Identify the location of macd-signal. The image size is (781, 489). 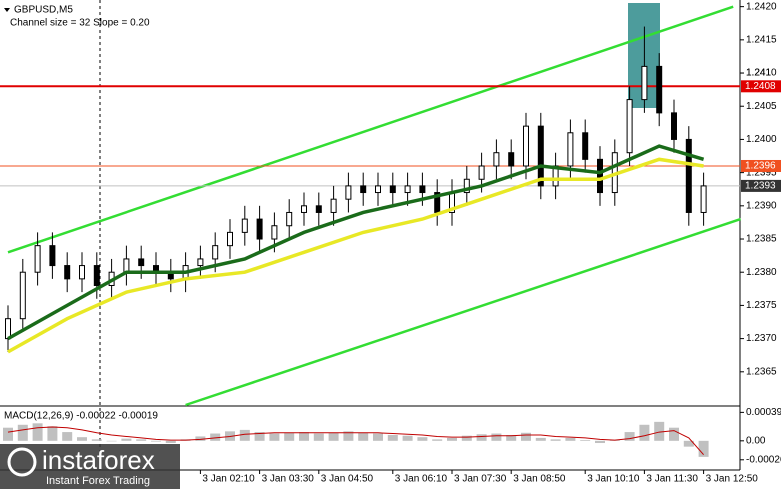
(355, 441).